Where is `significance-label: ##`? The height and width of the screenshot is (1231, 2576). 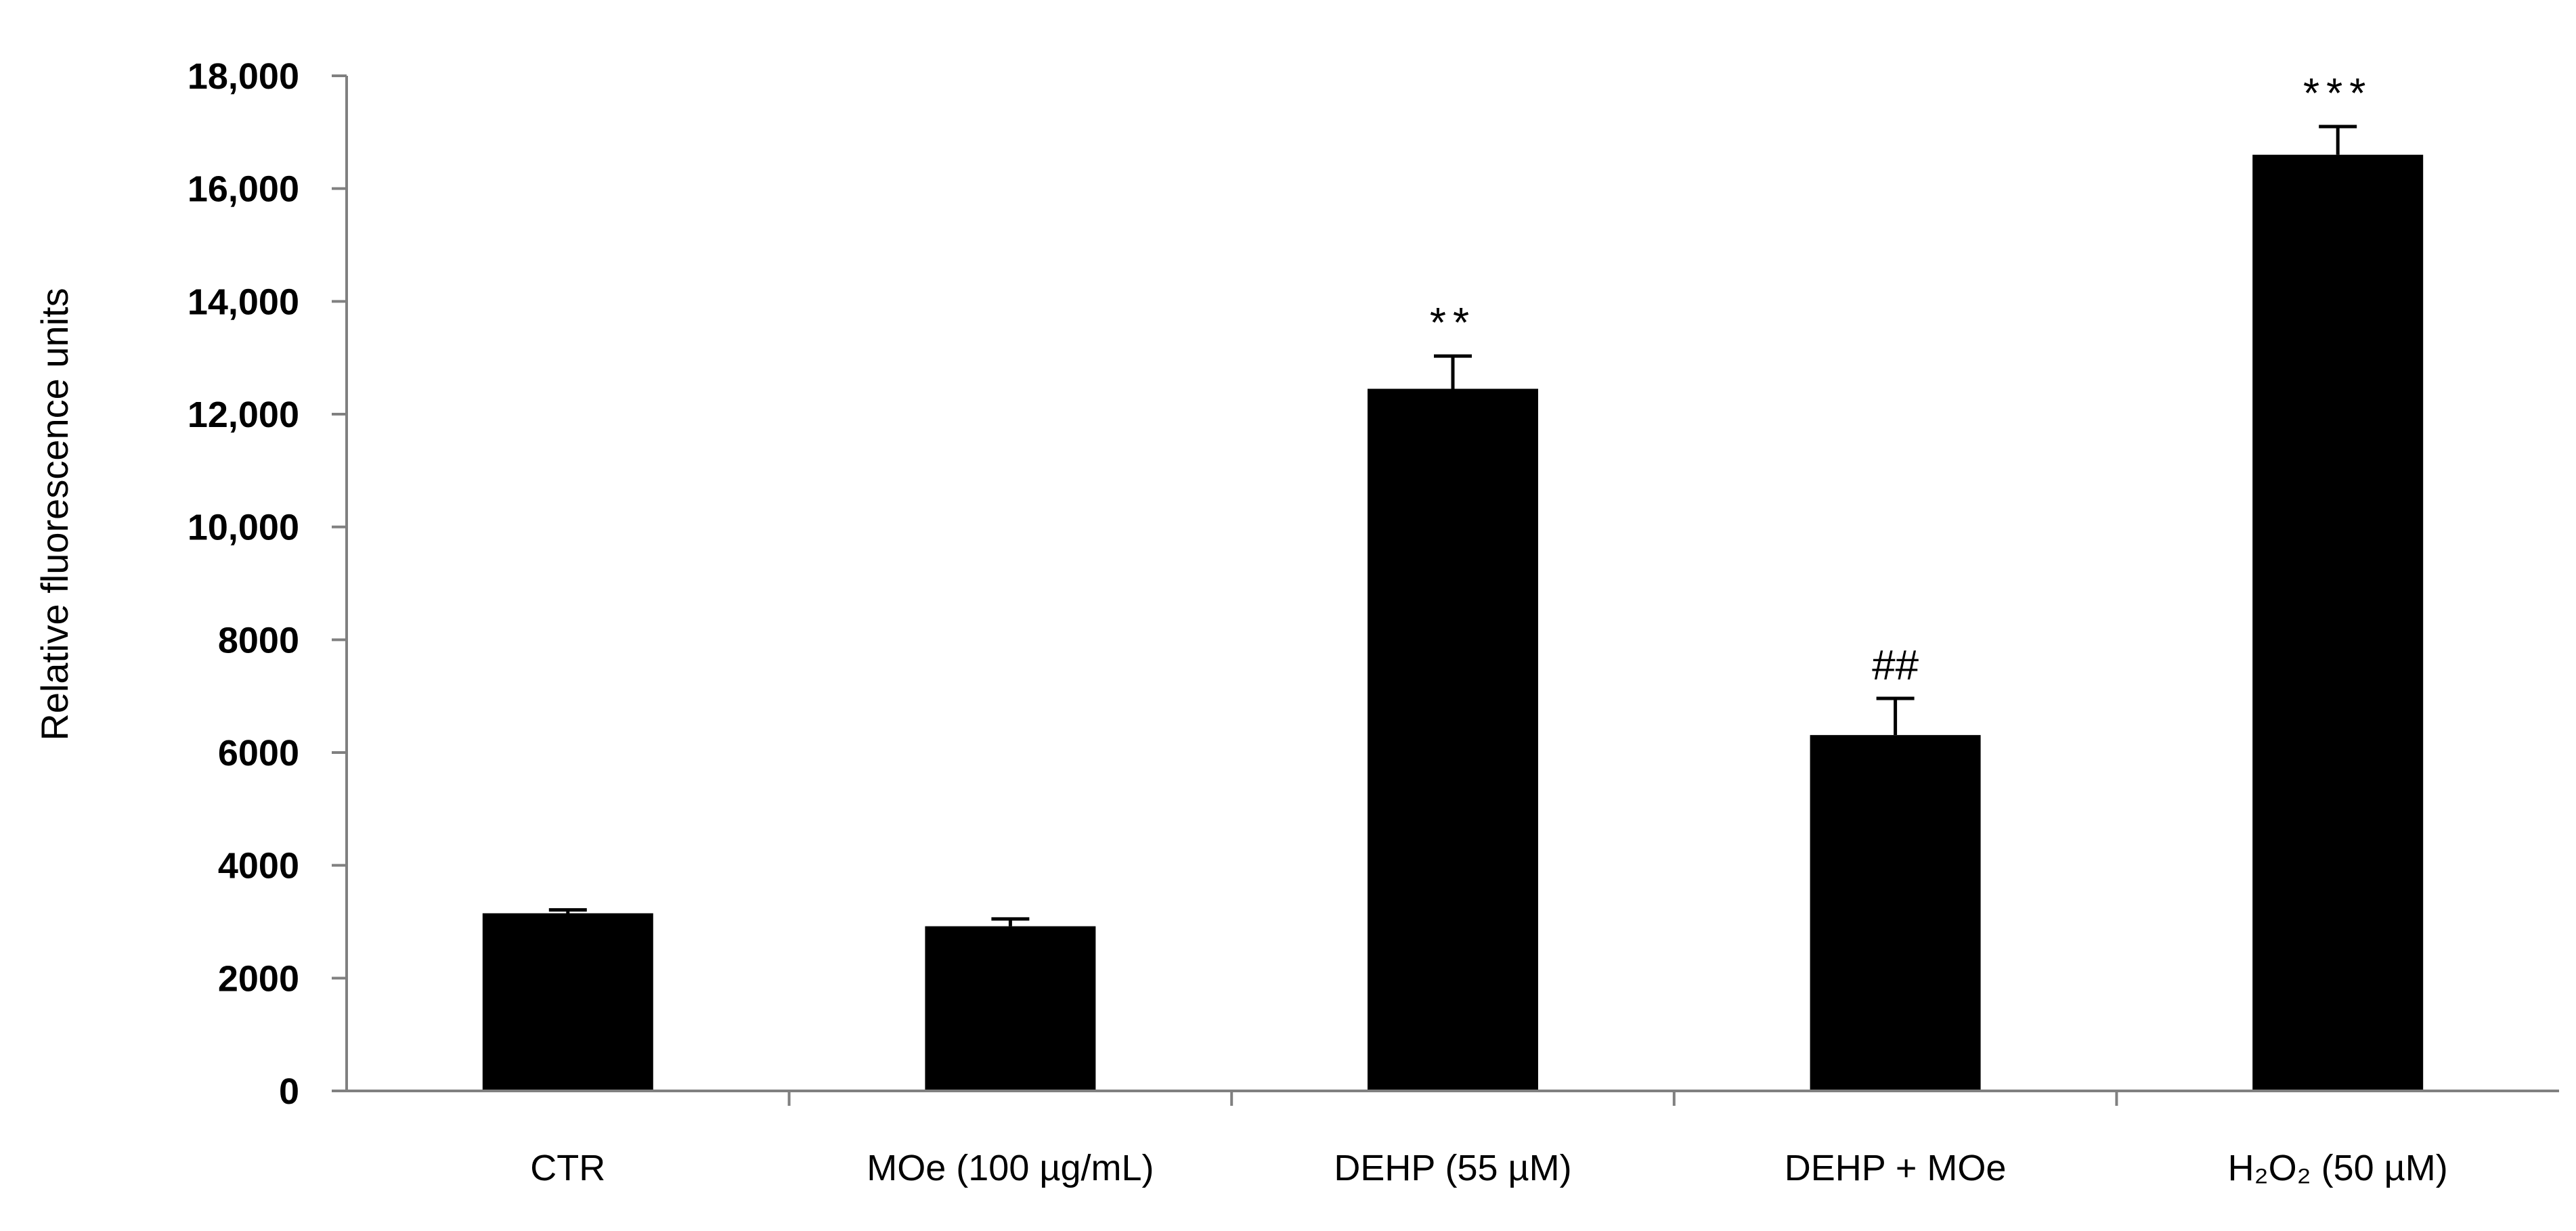 significance-label: ## is located at coordinates (1895, 665).